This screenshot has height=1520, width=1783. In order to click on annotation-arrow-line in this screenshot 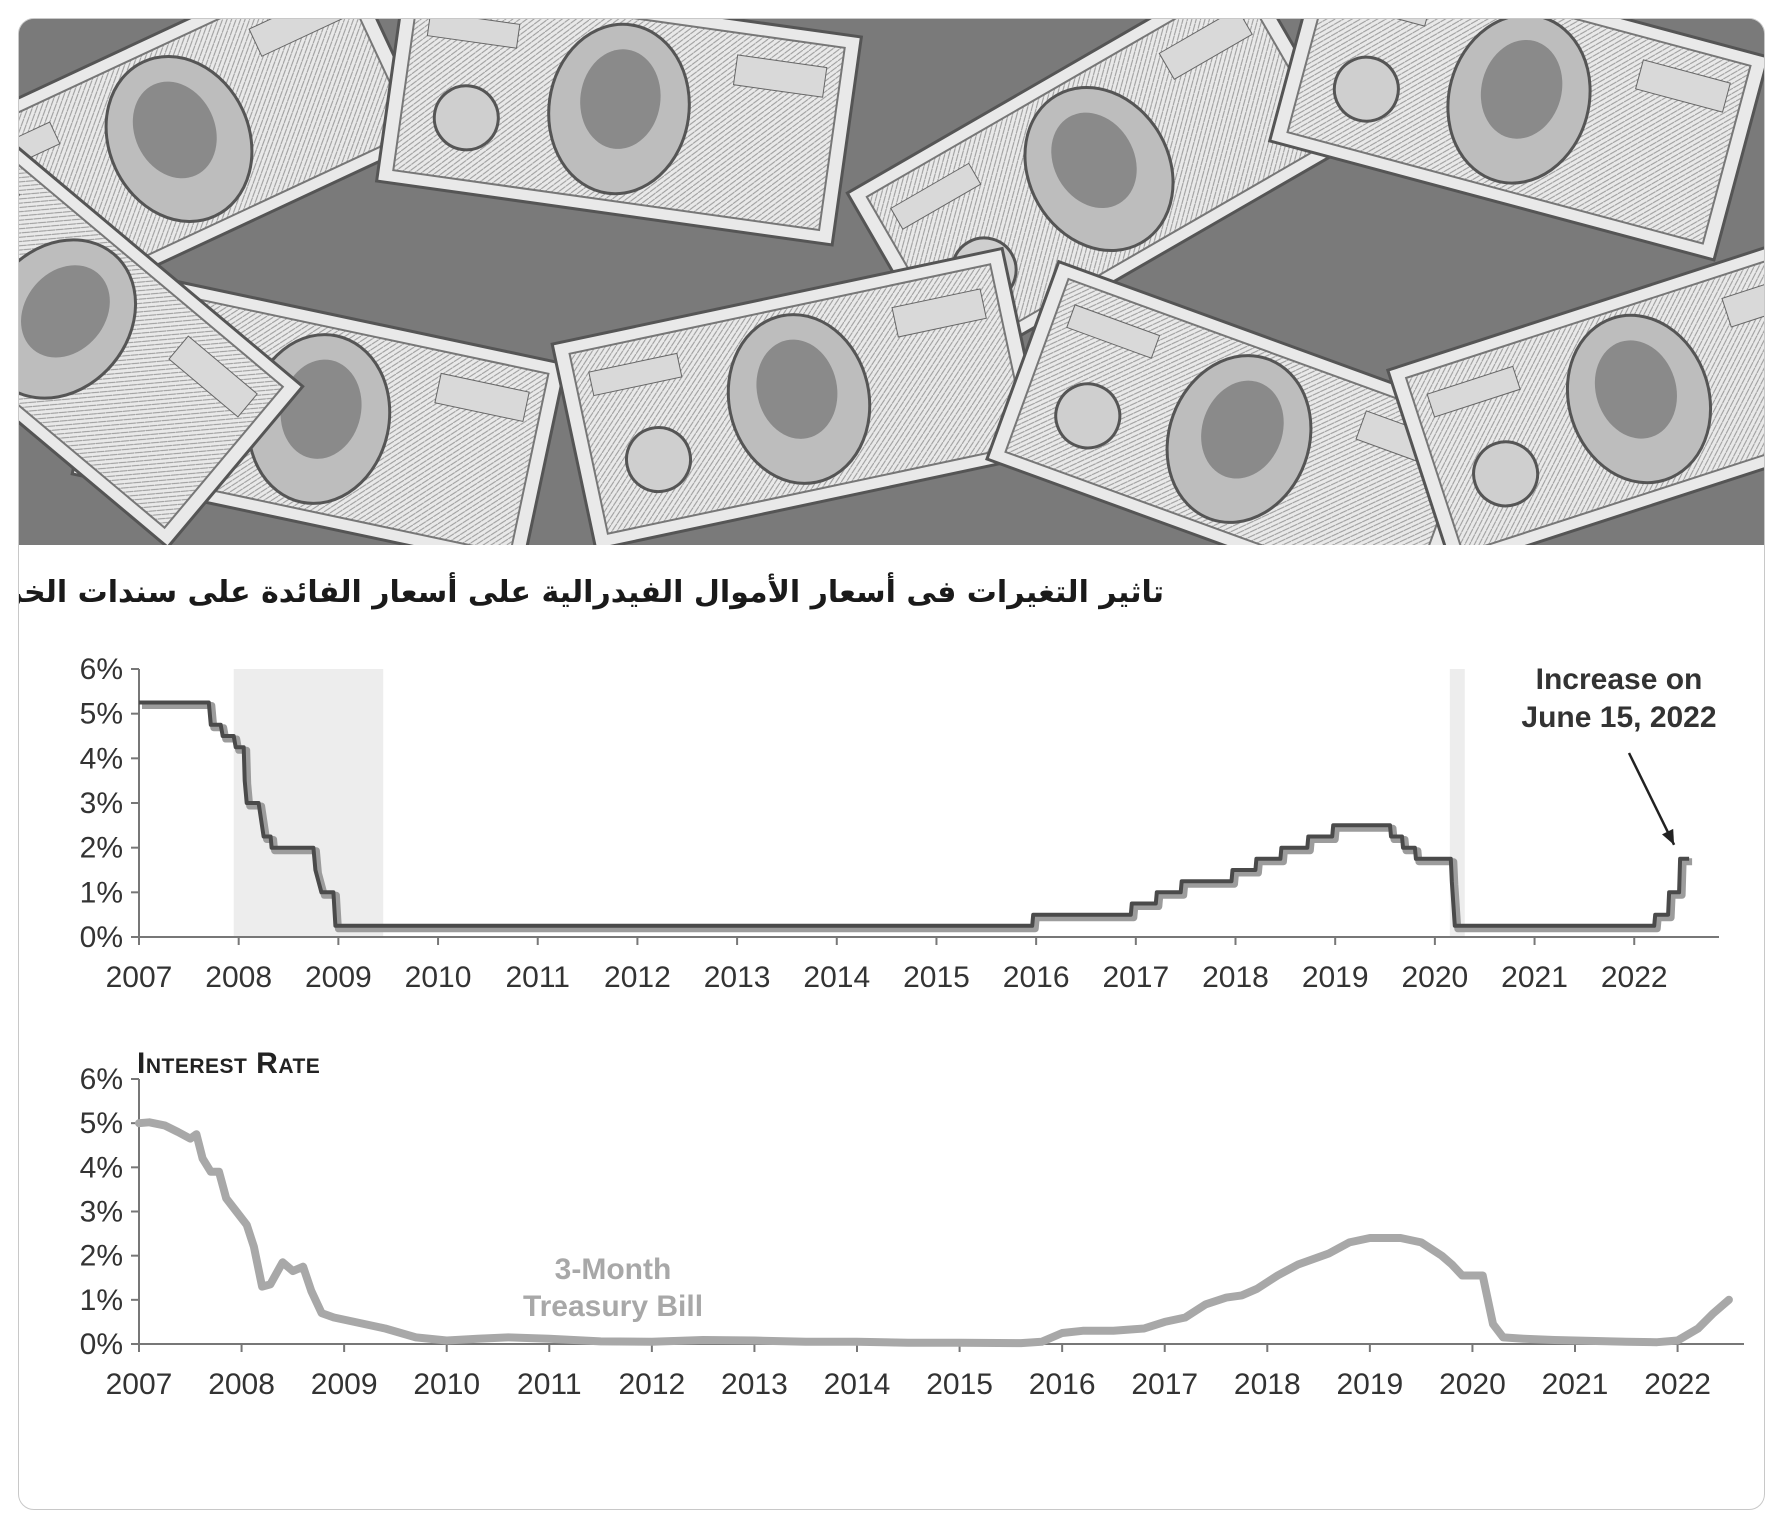, I will do `click(1651, 799)`.